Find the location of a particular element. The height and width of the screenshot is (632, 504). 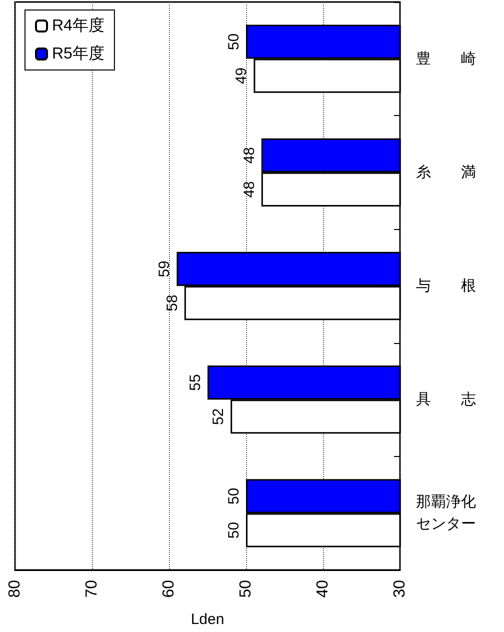

x-tick-label: 60 is located at coordinates (169, 589).